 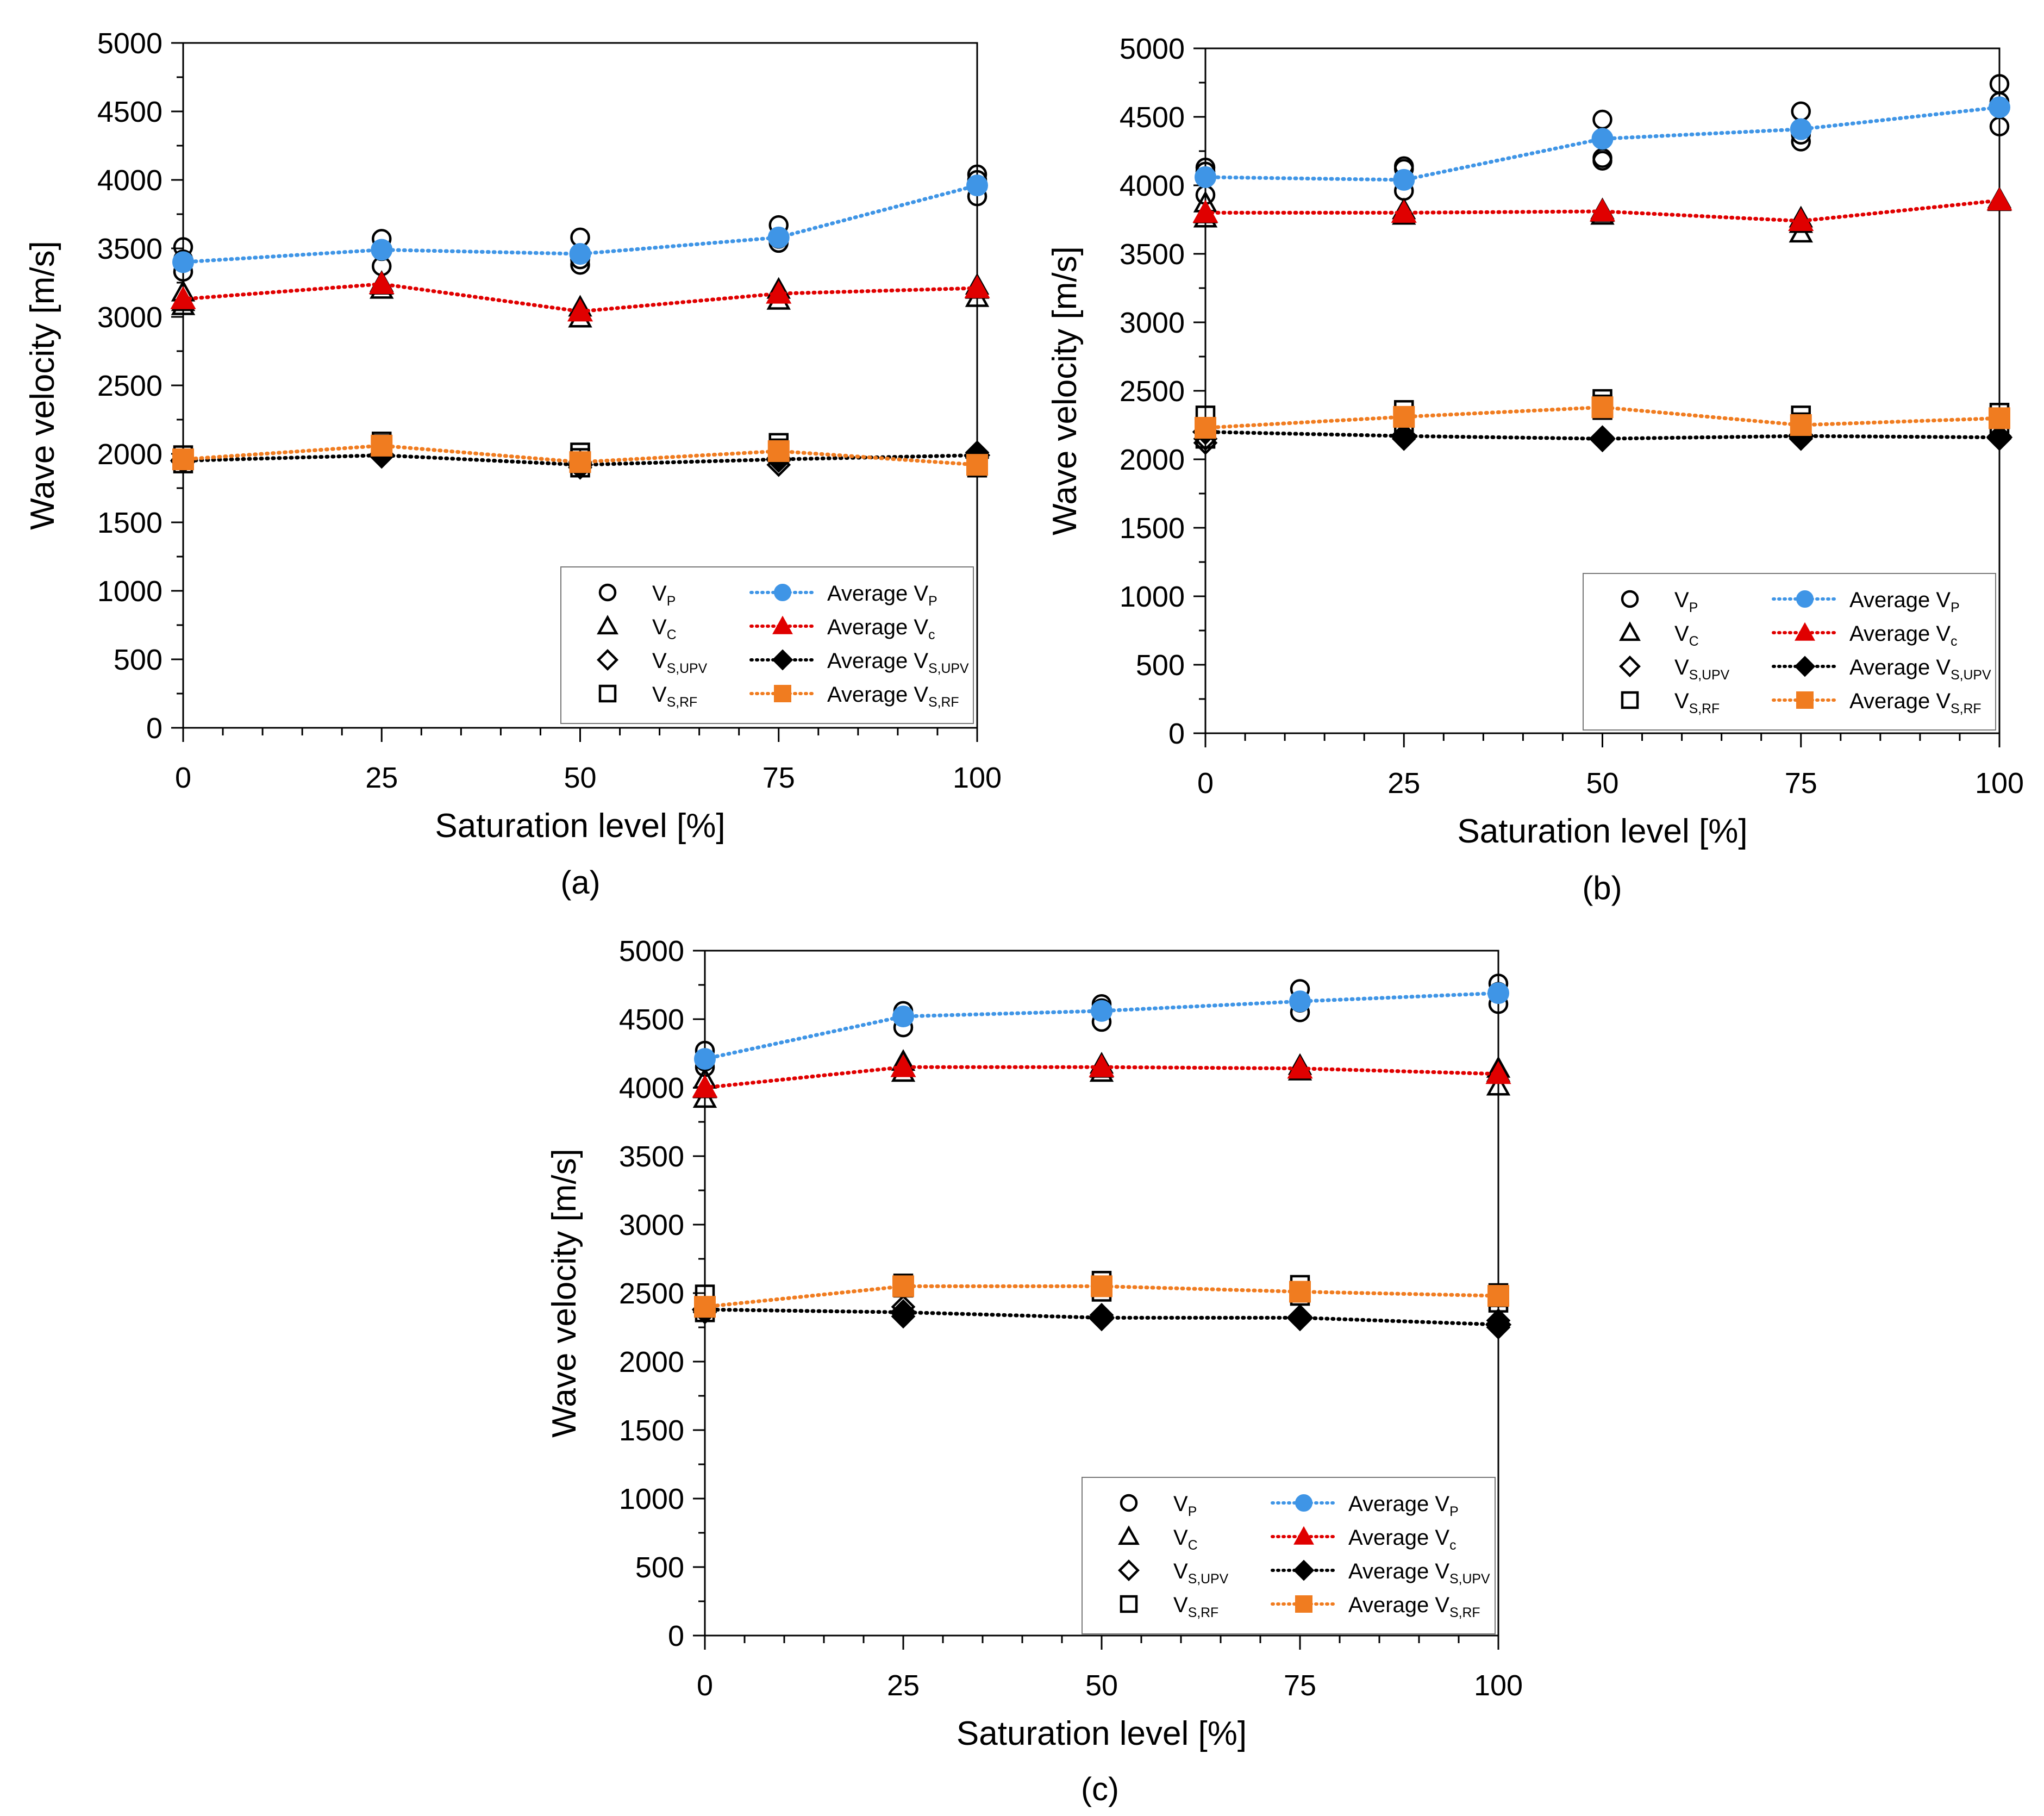 I want to click on series-line-vsrf, so click(x=580, y=455).